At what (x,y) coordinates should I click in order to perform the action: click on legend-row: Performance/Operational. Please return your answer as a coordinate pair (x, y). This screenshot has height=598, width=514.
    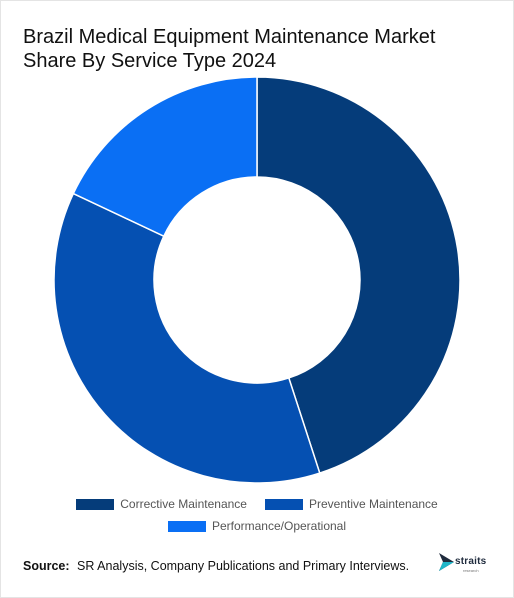
    Looking at the image, I should click on (257, 526).